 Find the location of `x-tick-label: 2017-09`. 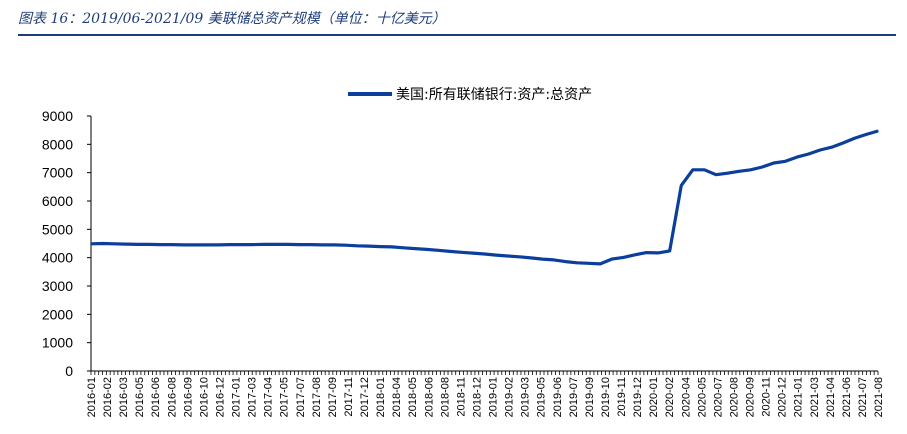

x-tick-label: 2017-09 is located at coordinates (333, 397).